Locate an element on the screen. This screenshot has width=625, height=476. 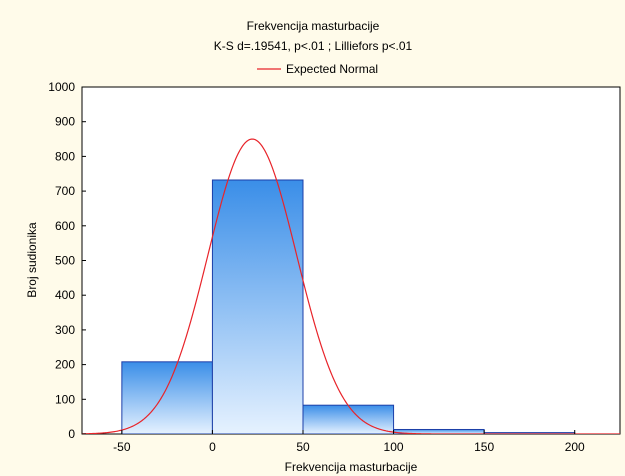
chart-title: Frekvencija masturbacije is located at coordinates (313, 26).